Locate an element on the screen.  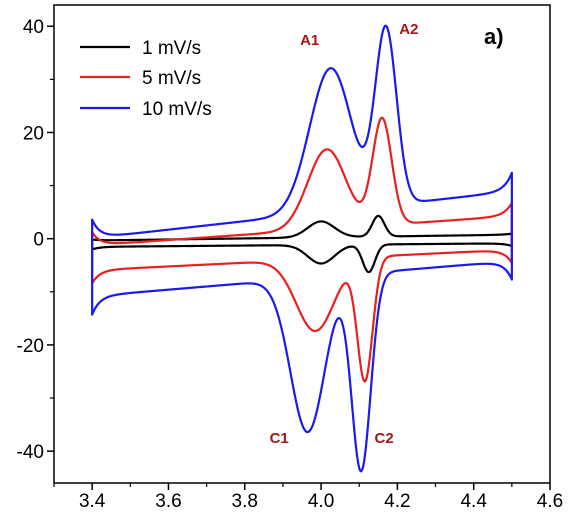
peak-label-a1: A1 is located at coordinates (309, 40).